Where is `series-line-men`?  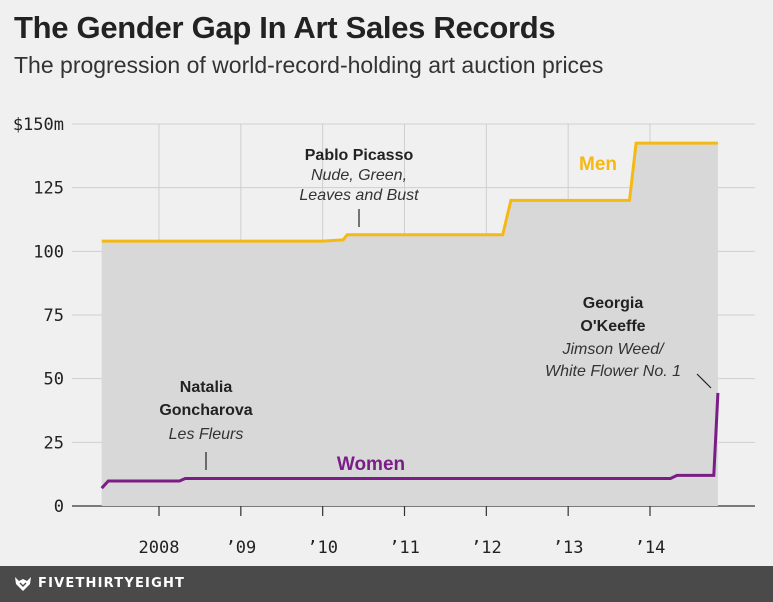 series-line-men is located at coordinates (409, 192).